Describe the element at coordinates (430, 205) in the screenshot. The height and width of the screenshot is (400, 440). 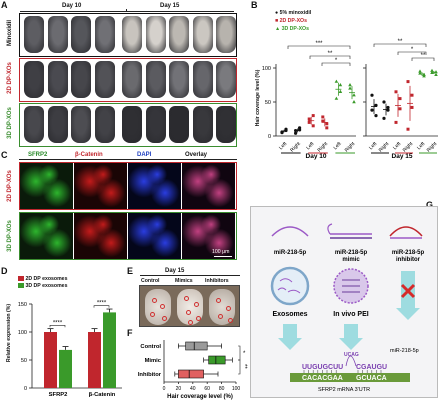
I see `panel-g-label: G` at that location.